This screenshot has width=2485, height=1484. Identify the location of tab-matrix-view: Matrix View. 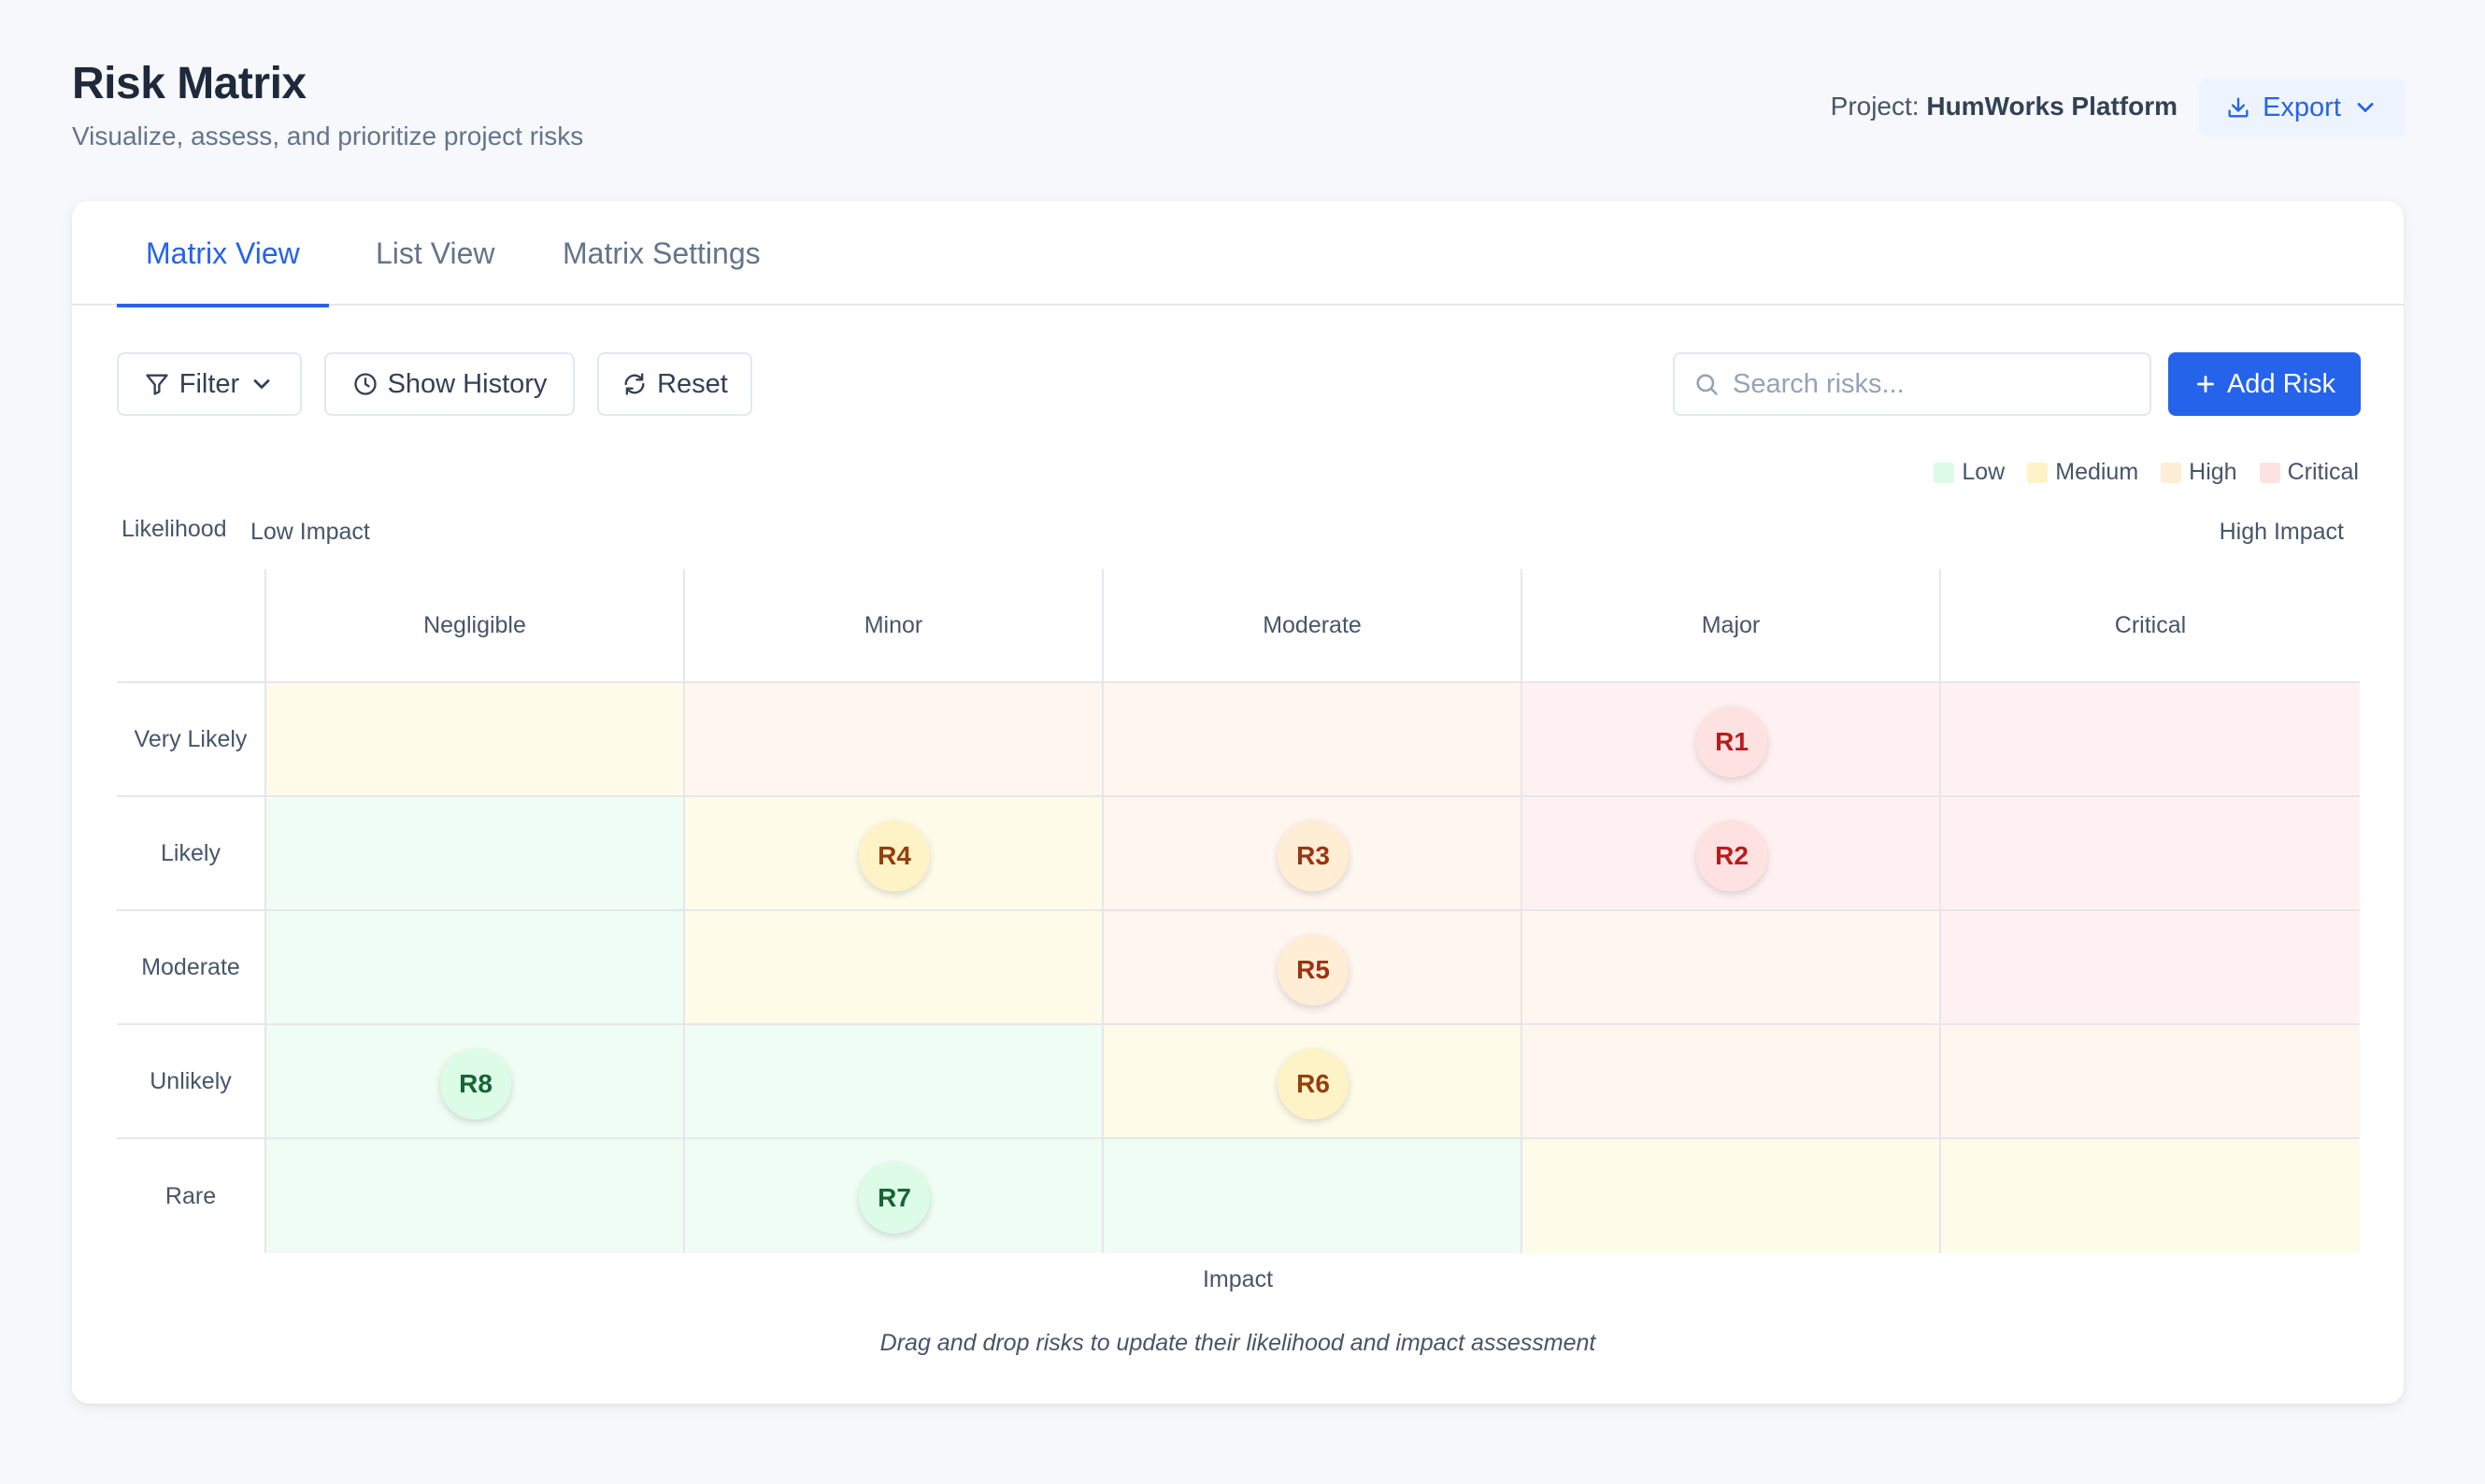
(223, 254).